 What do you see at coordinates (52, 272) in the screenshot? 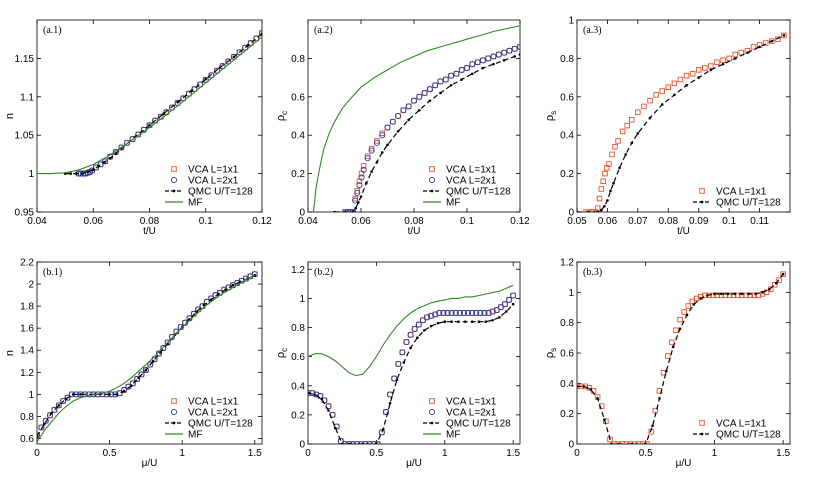
I see `panel-tag: (b.1)` at bounding box center [52, 272].